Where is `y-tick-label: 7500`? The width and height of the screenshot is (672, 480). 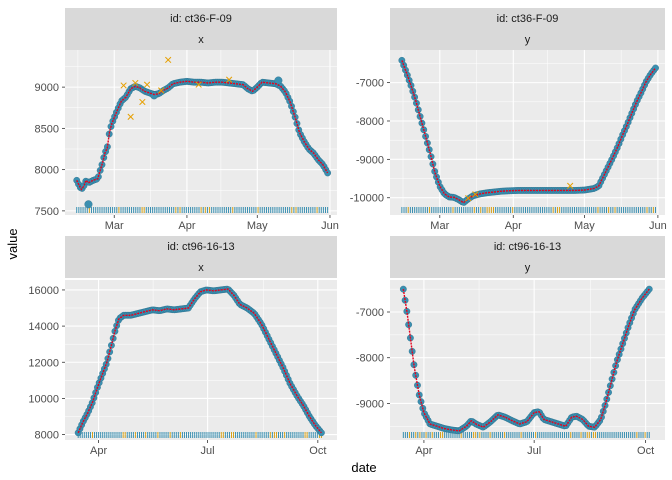 y-tick-label: 7500 is located at coordinates (47, 212).